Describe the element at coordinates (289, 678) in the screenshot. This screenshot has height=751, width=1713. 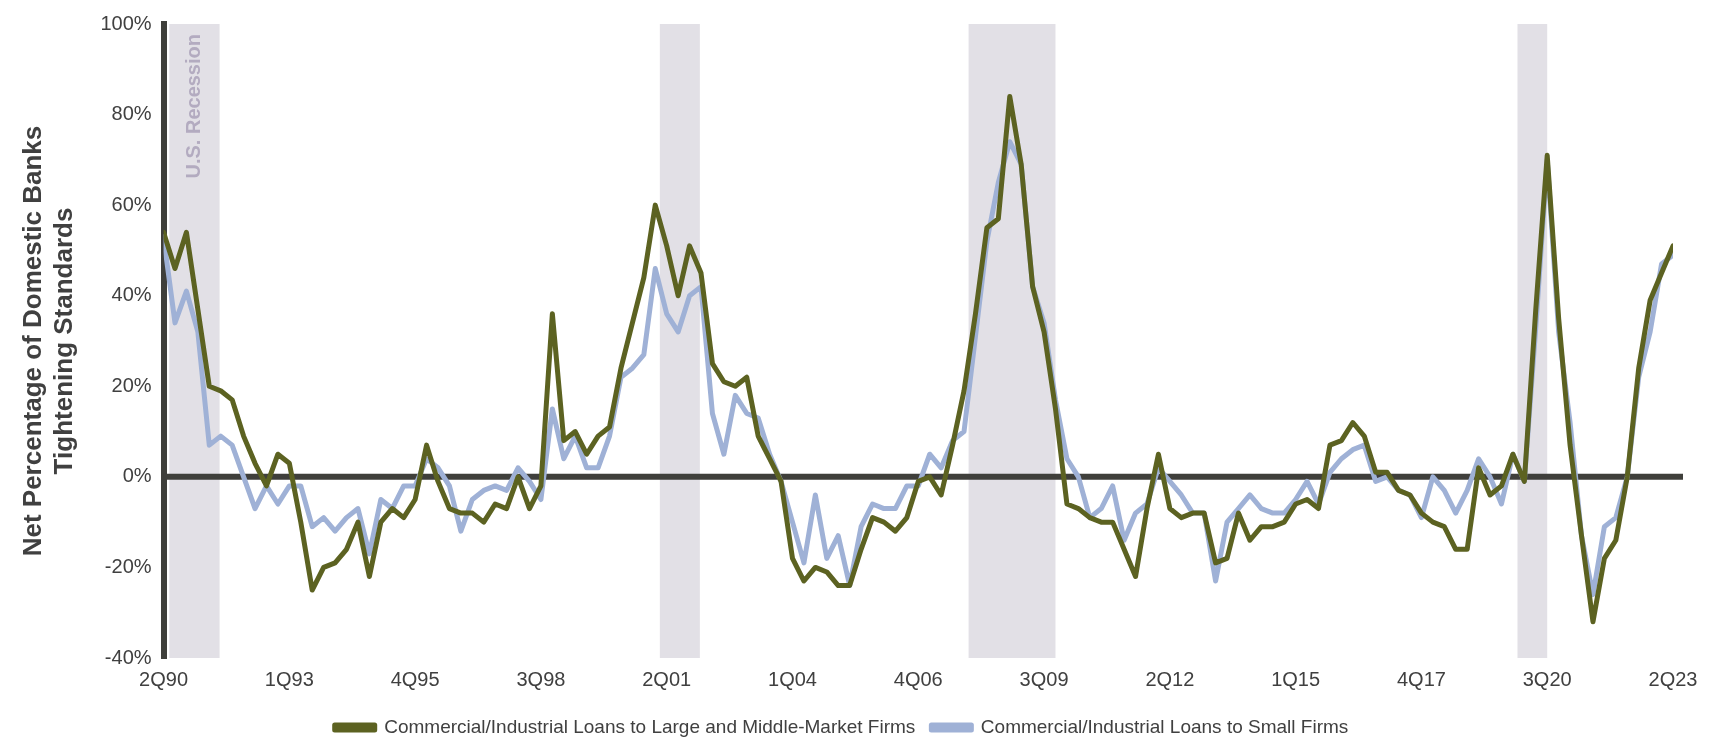
I see `x-tick-label: 1Q93` at that location.